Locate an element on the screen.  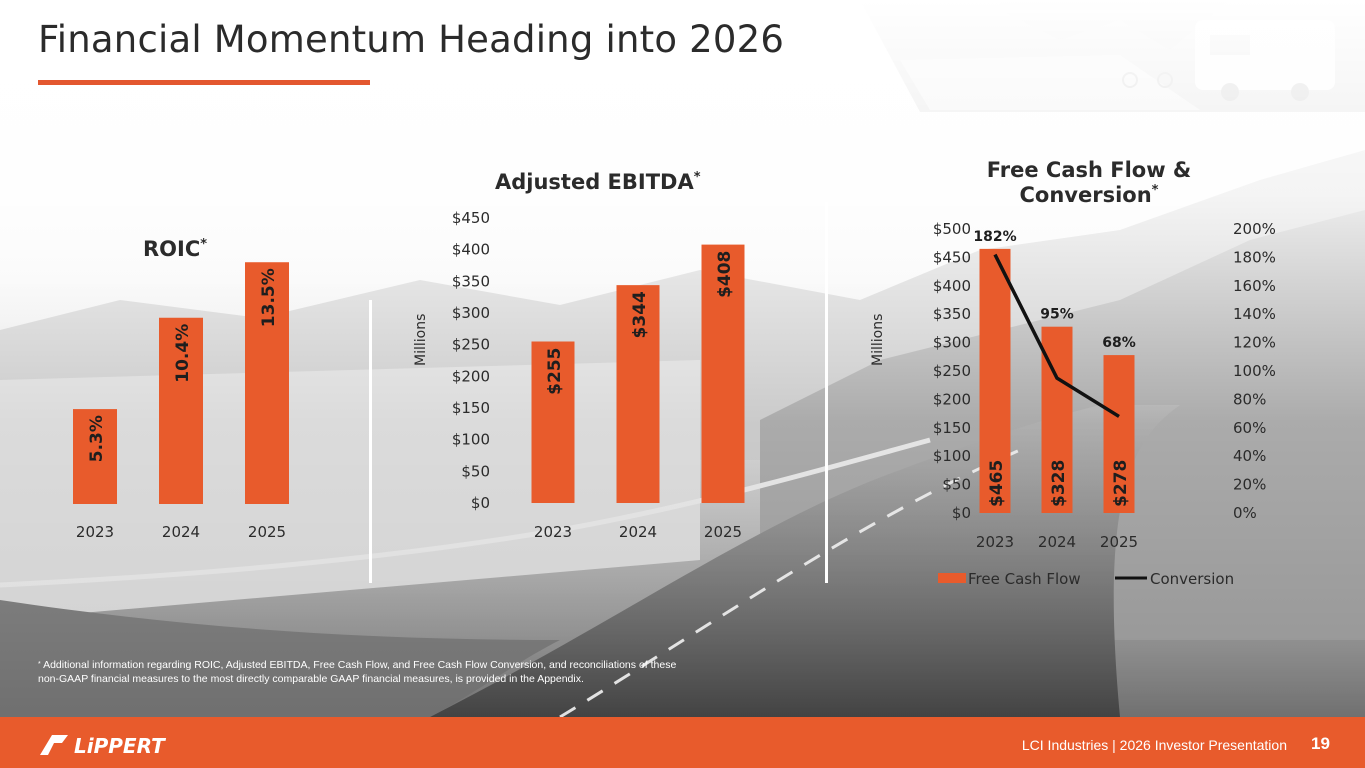
chart-divider-right is located at coordinates (826, 392).